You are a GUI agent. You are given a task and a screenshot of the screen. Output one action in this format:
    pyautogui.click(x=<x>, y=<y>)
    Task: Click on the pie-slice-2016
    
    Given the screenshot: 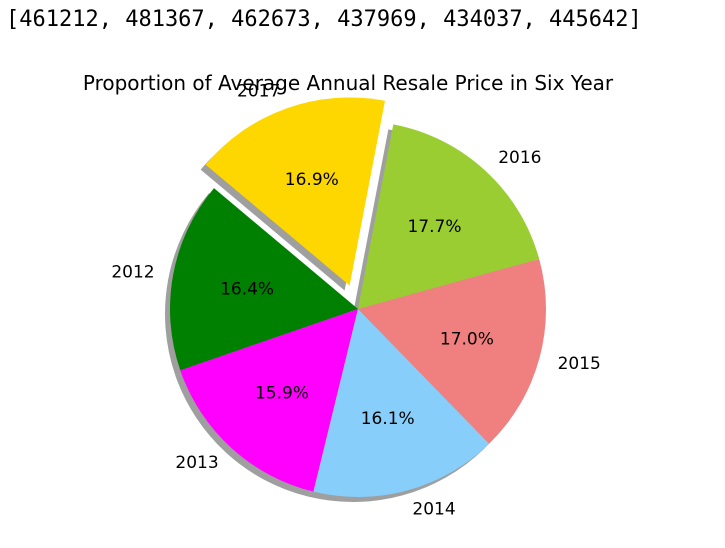 What is the action you would take?
    pyautogui.click(x=449, y=216)
    